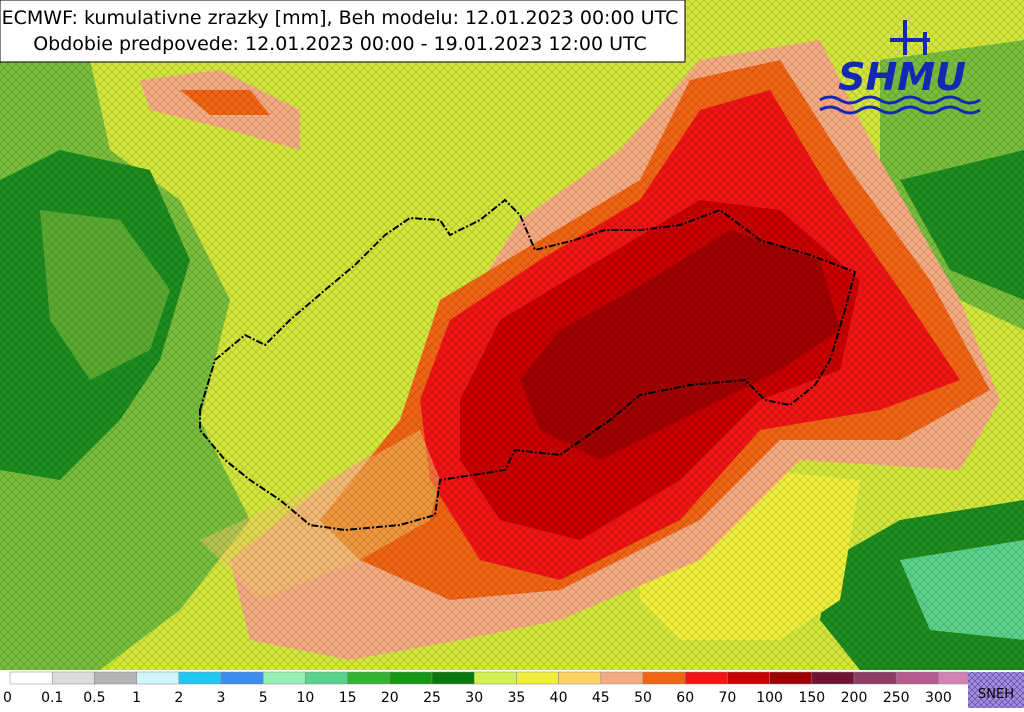 This screenshot has height=712, width=1024. Describe the element at coordinates (996, 694) in the screenshot. I see `snow-label: SNEH` at that location.